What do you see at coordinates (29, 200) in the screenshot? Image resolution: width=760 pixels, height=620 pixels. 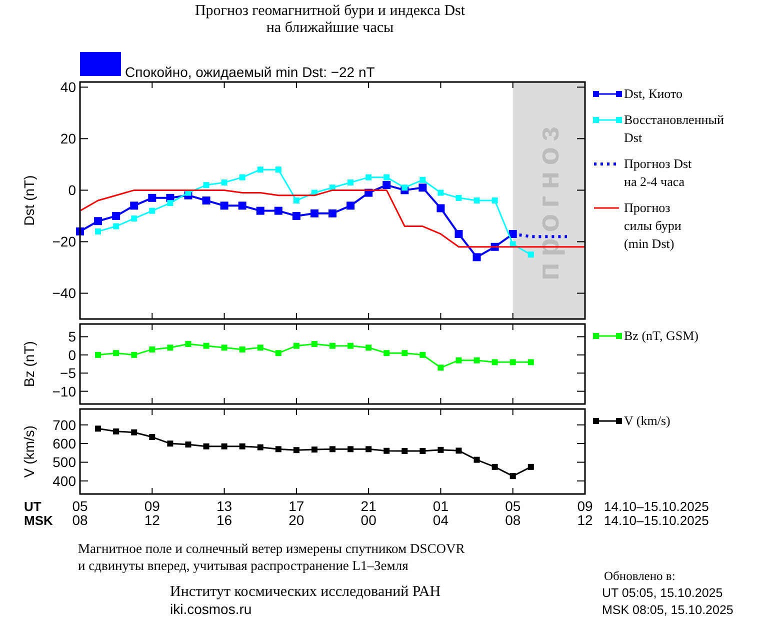 I see `y-axis-title: Dst (nT)` at bounding box center [29, 200].